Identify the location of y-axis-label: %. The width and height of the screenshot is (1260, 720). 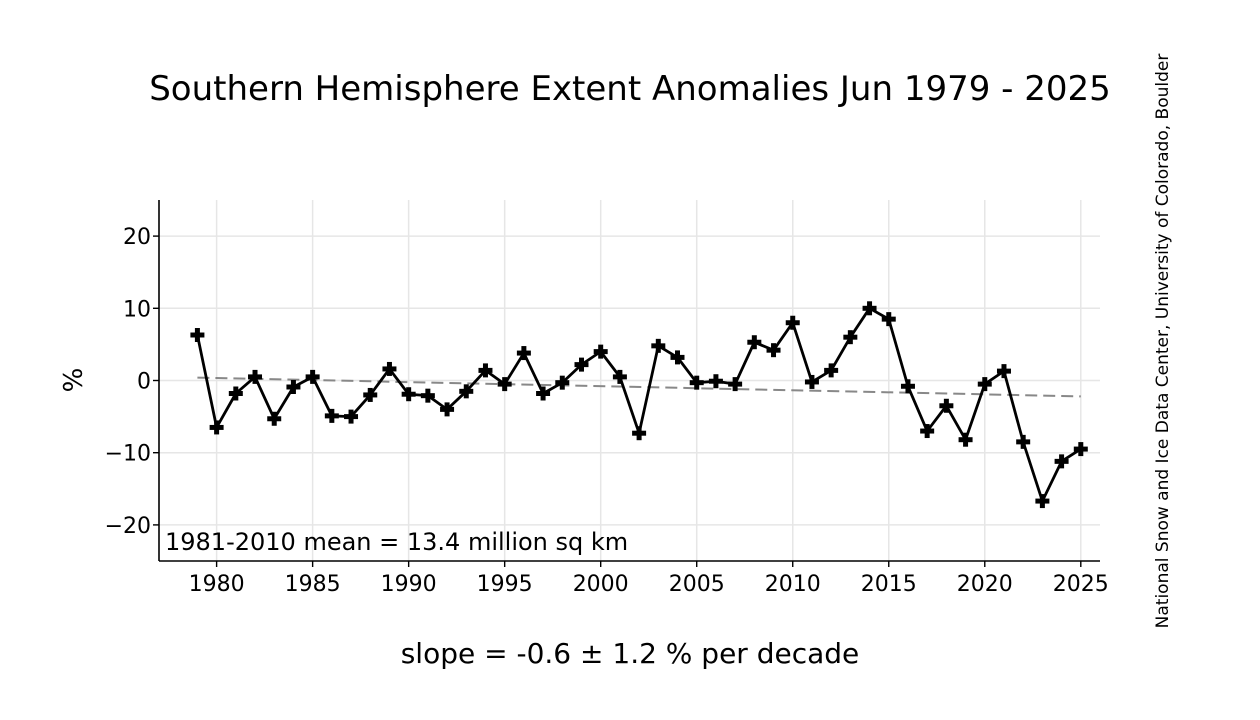
(74, 380).